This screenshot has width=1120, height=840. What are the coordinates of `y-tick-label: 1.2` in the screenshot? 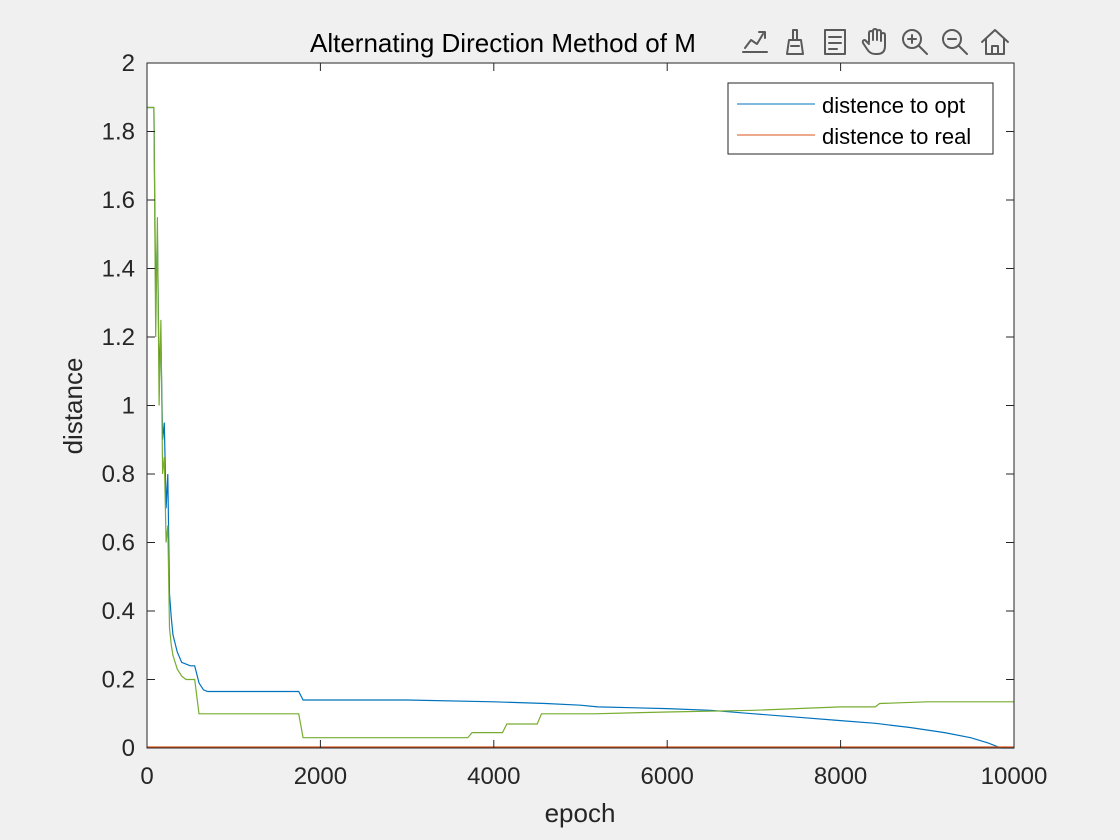 It's located at (118, 337).